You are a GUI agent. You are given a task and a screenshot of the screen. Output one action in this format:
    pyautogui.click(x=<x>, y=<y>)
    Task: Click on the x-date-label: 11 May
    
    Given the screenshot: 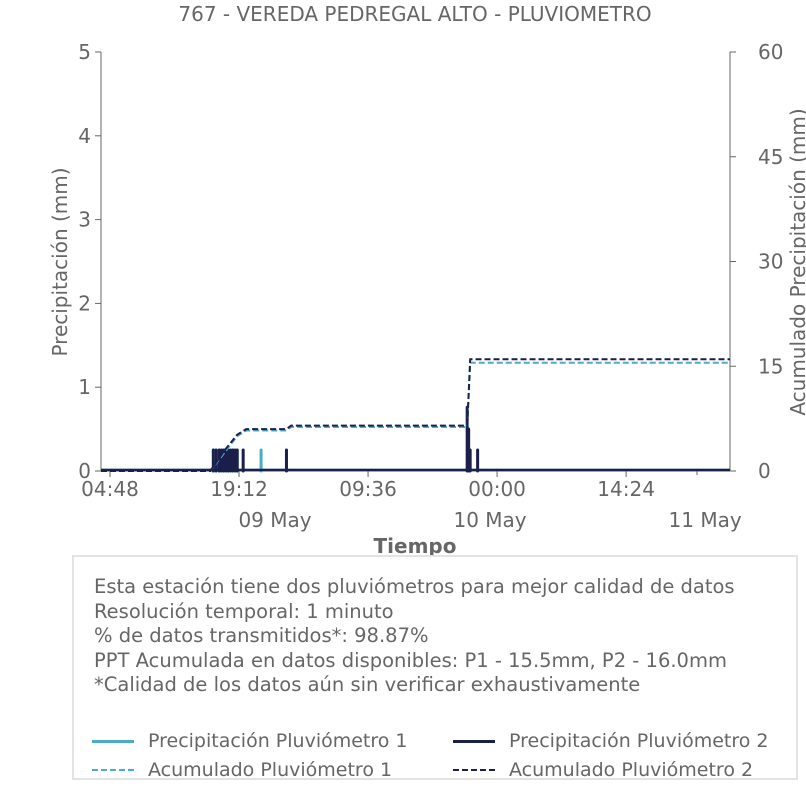 What is the action you would take?
    pyautogui.click(x=705, y=520)
    